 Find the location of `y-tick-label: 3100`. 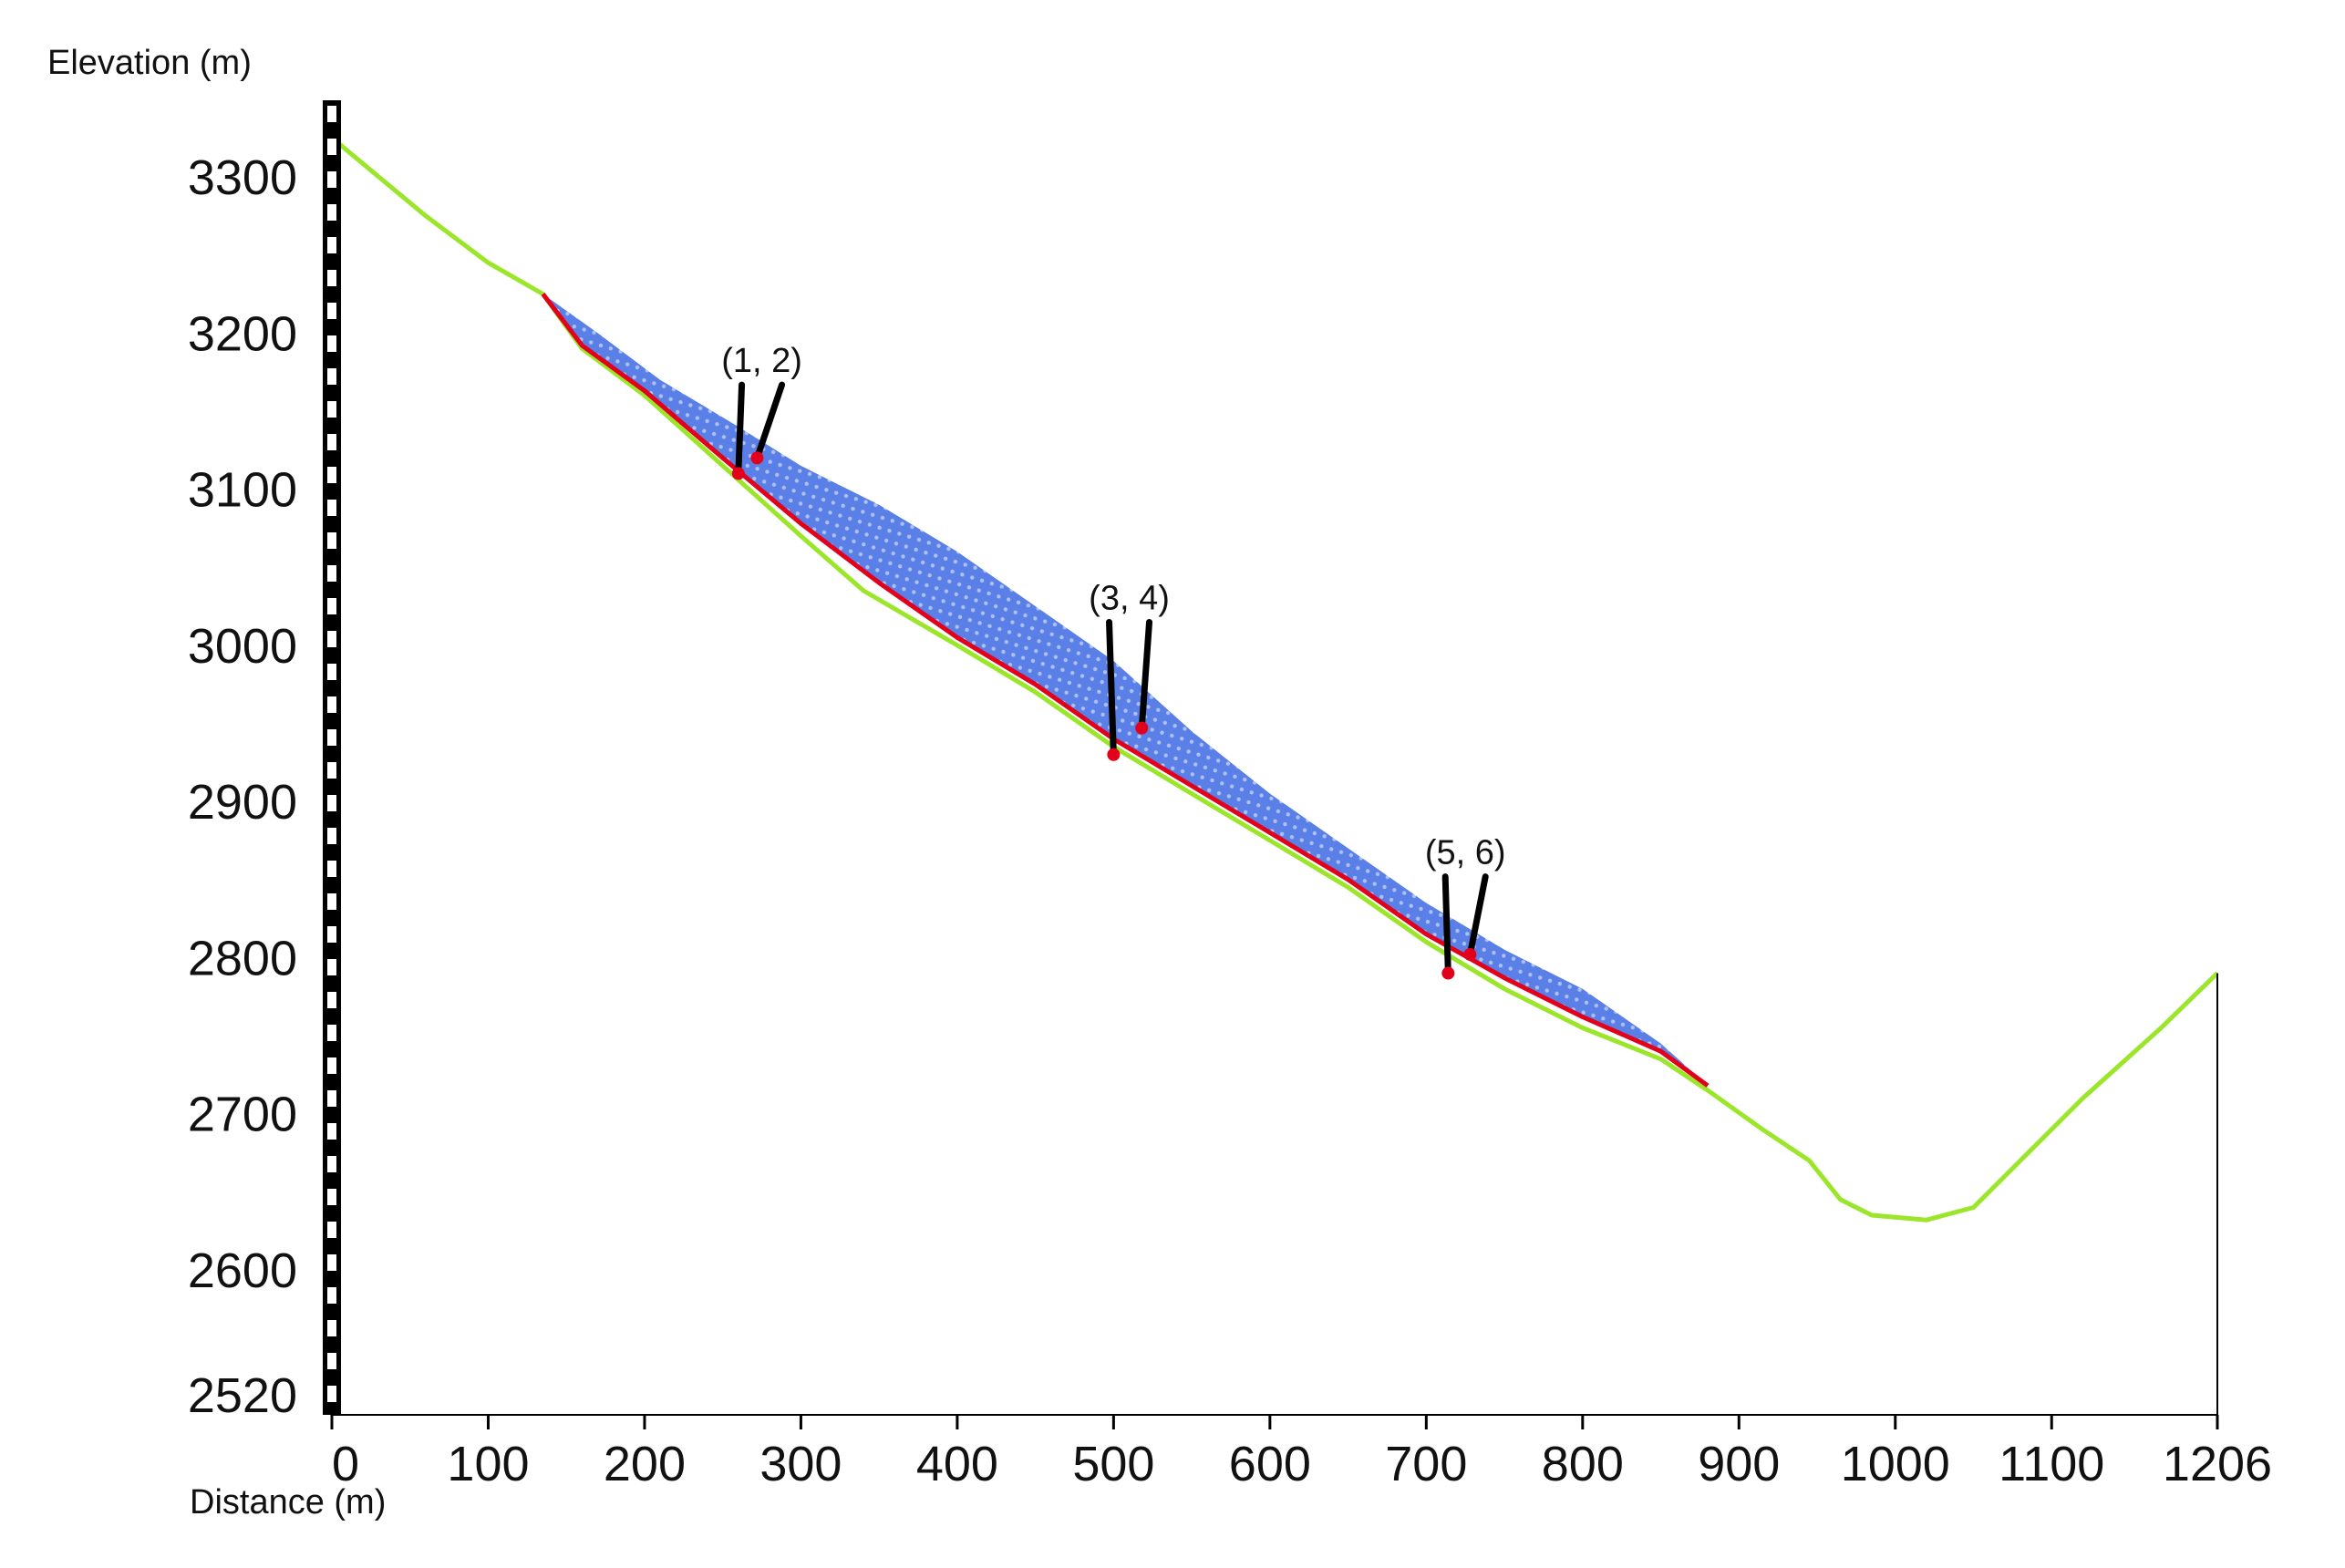

y-tick-label: 3100 is located at coordinates (242, 490).